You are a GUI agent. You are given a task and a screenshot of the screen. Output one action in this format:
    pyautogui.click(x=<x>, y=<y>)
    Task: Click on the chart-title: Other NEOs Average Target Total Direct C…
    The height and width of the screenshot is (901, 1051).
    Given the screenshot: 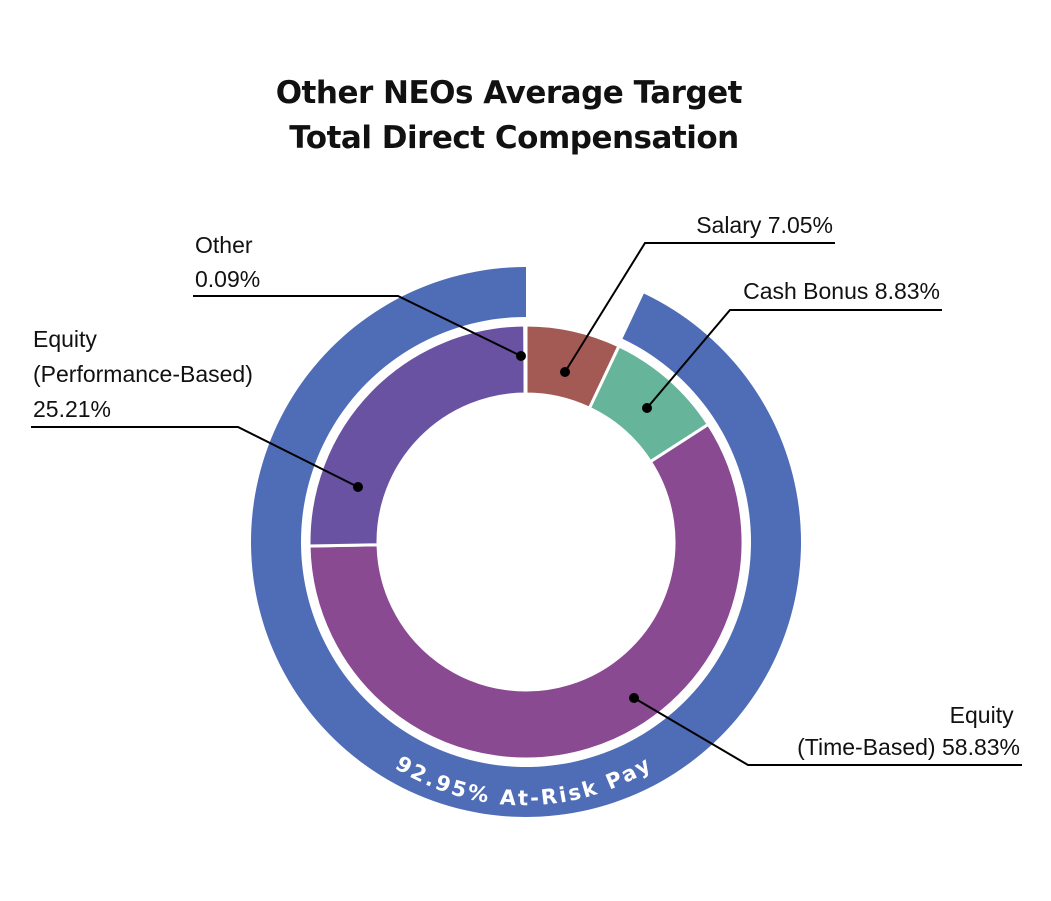 What is the action you would take?
    pyautogui.click(x=514, y=115)
    